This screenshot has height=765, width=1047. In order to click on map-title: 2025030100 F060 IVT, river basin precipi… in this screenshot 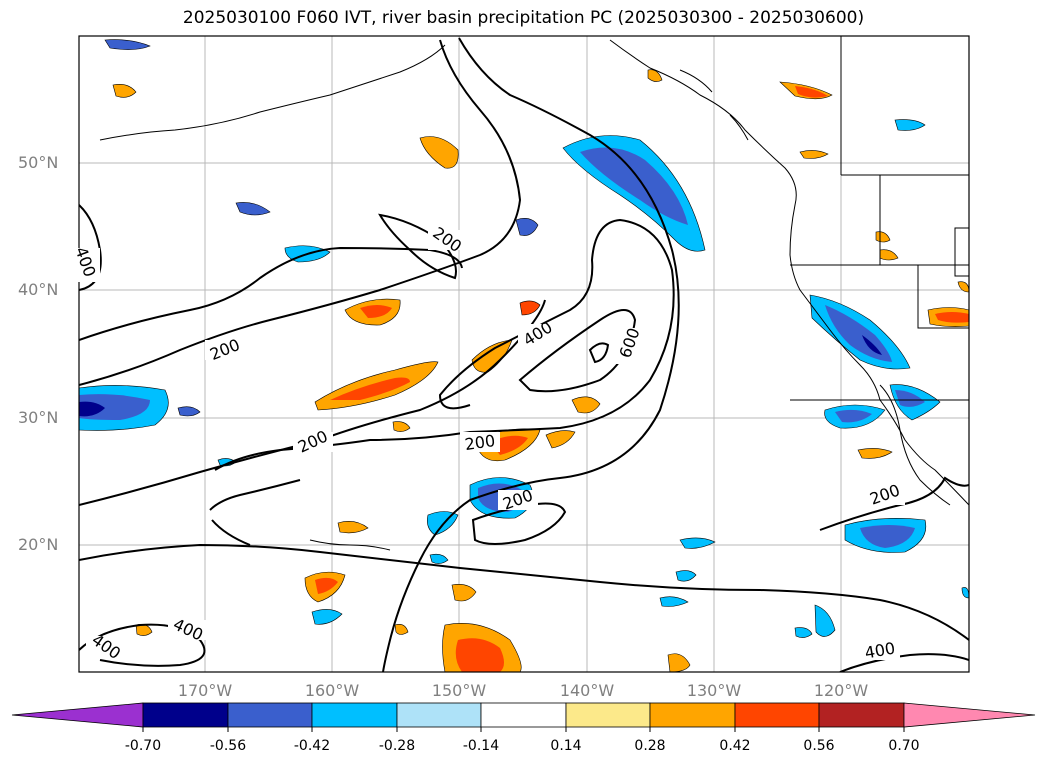, I will do `click(523, 18)`.